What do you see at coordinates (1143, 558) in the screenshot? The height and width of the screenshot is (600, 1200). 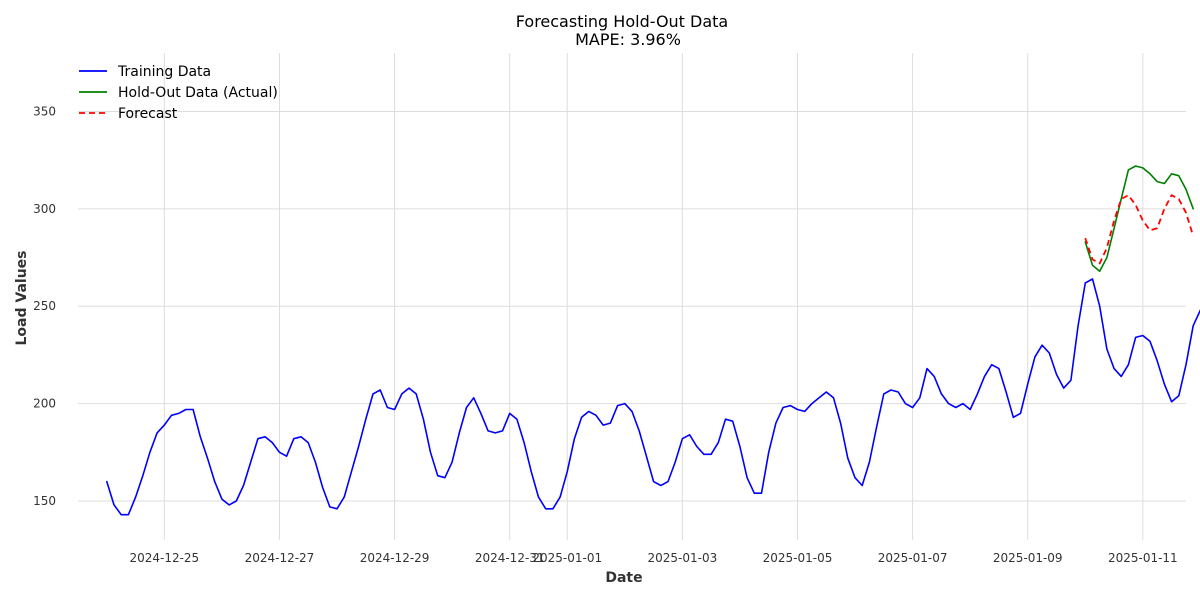 I see `x-tick-label: 2025-01-11` at bounding box center [1143, 558].